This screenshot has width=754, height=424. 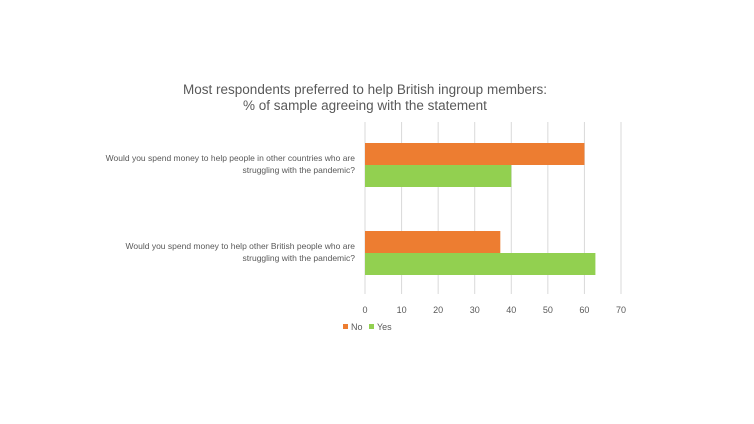 What do you see at coordinates (371, 326) in the screenshot?
I see `legend-swatch-yes` at bounding box center [371, 326].